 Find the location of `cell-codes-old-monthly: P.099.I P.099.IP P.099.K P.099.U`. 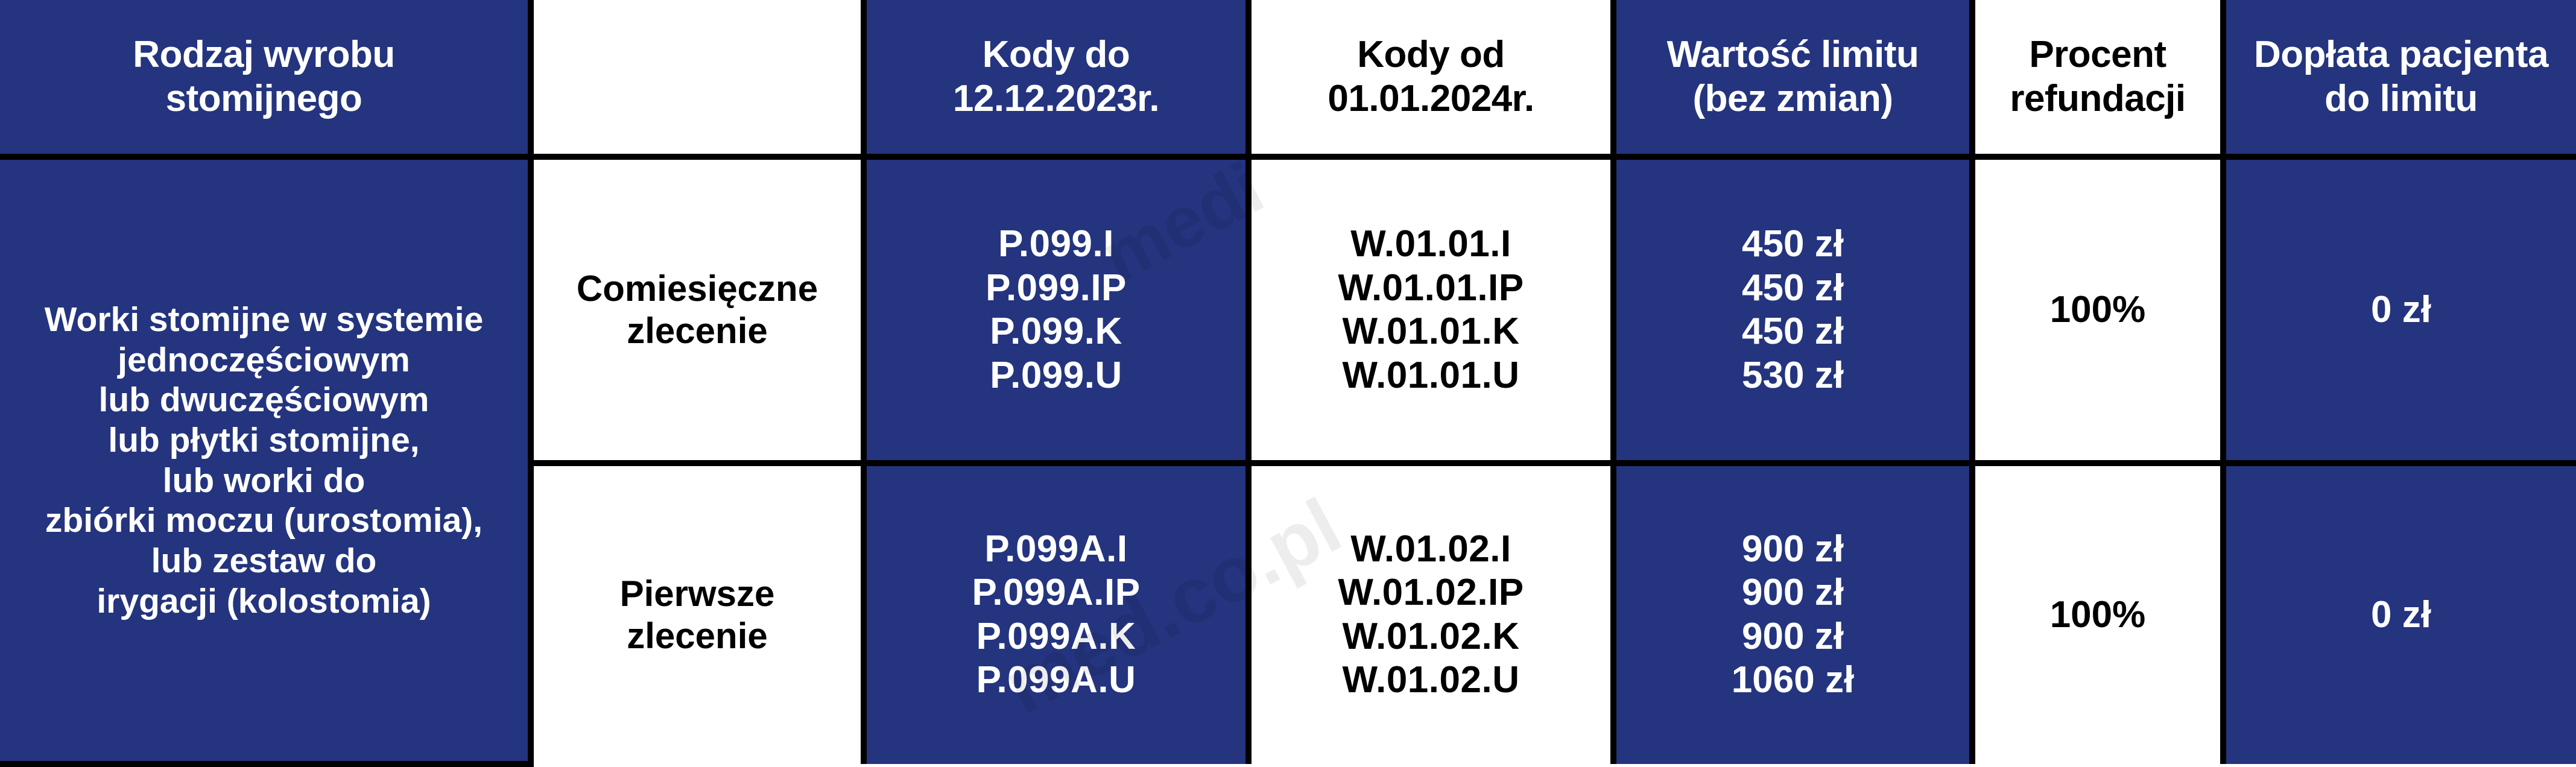

cell-codes-old-monthly: P.099.I P.099.IP P.099.K P.099.U is located at coordinates (1056, 310).